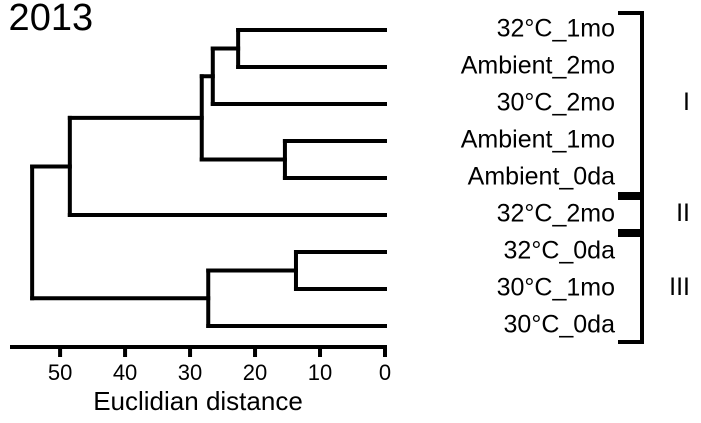 The width and height of the screenshot is (701, 423). What do you see at coordinates (198, 401) in the screenshot?
I see `x-axis-label: Euclidian distance` at bounding box center [198, 401].